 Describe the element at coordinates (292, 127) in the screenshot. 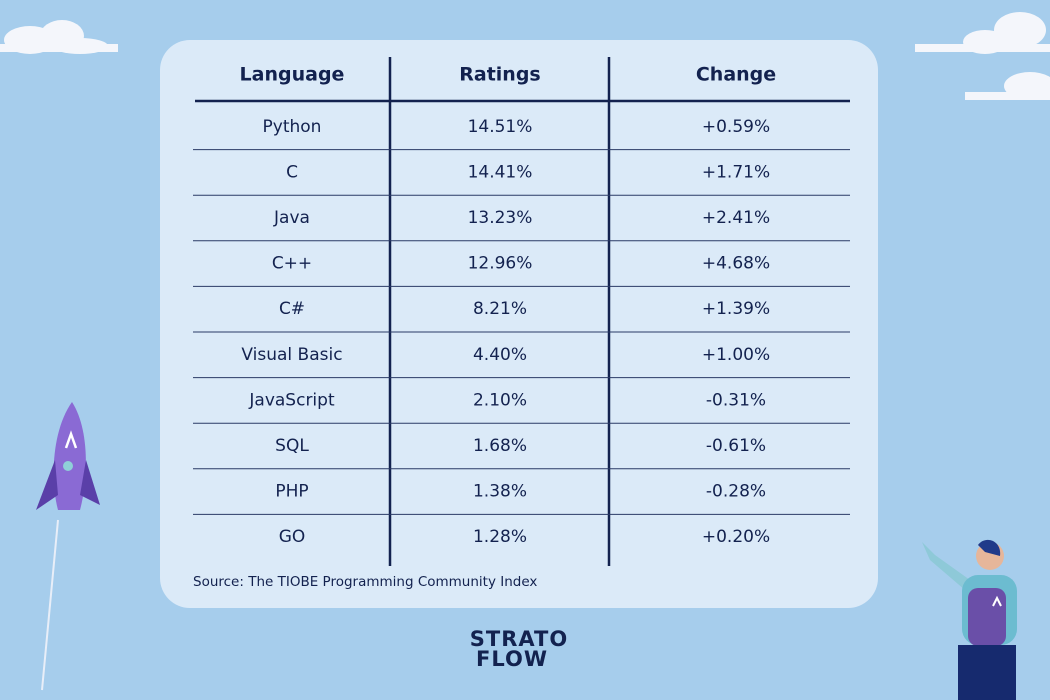

I see `table-cell: Python` at that location.